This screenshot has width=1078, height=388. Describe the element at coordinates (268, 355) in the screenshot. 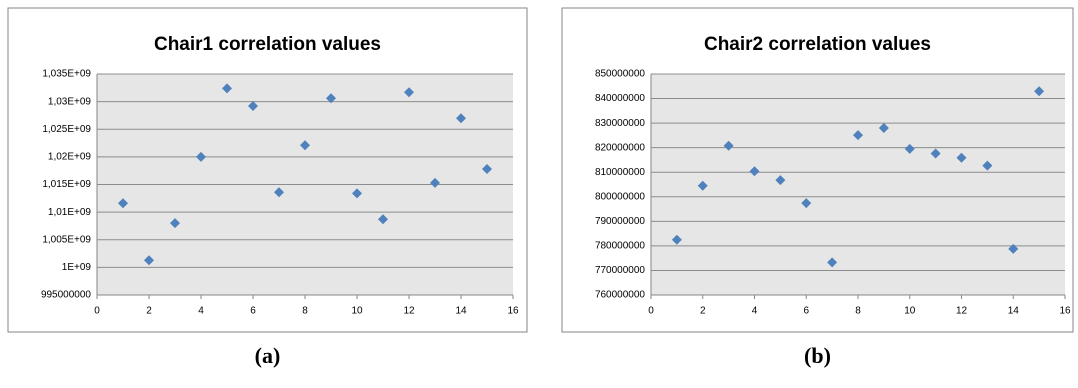

I see `caption: (a)` at that location.